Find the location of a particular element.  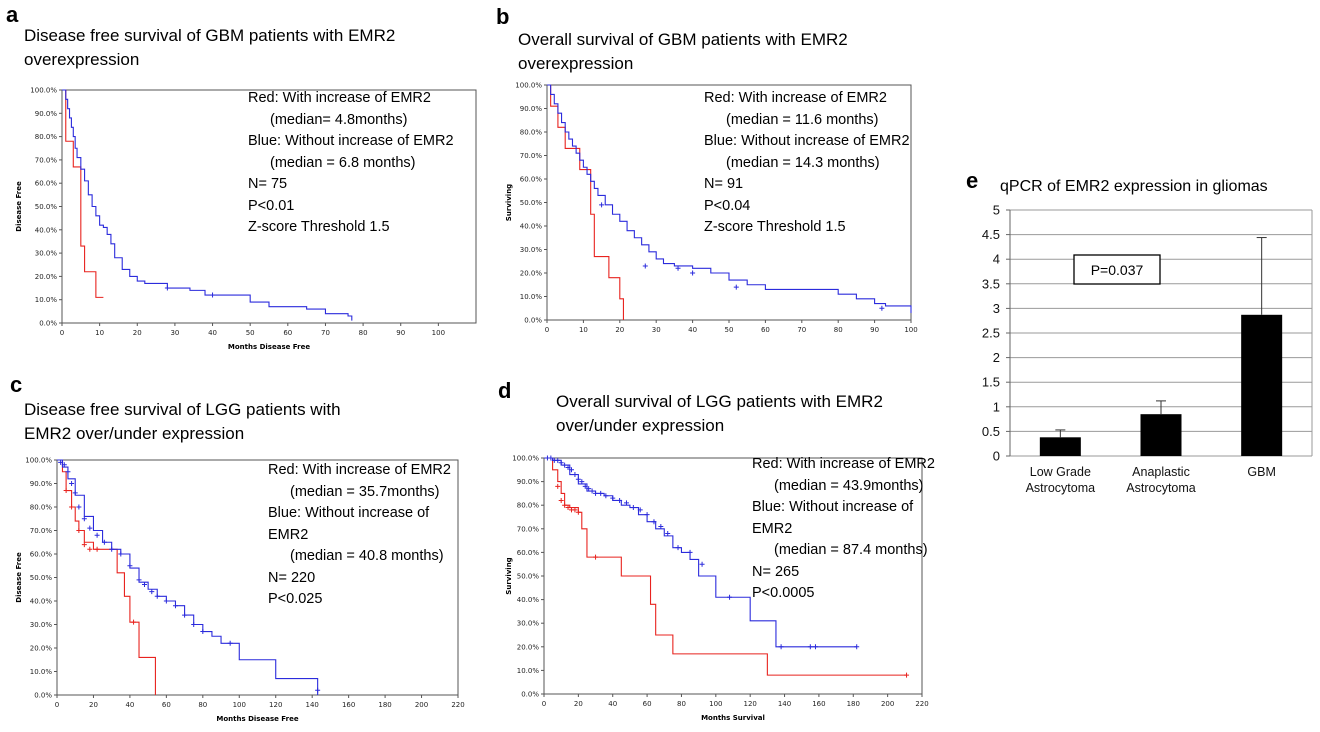

x-tick-label: 90 is located at coordinates (874, 330).